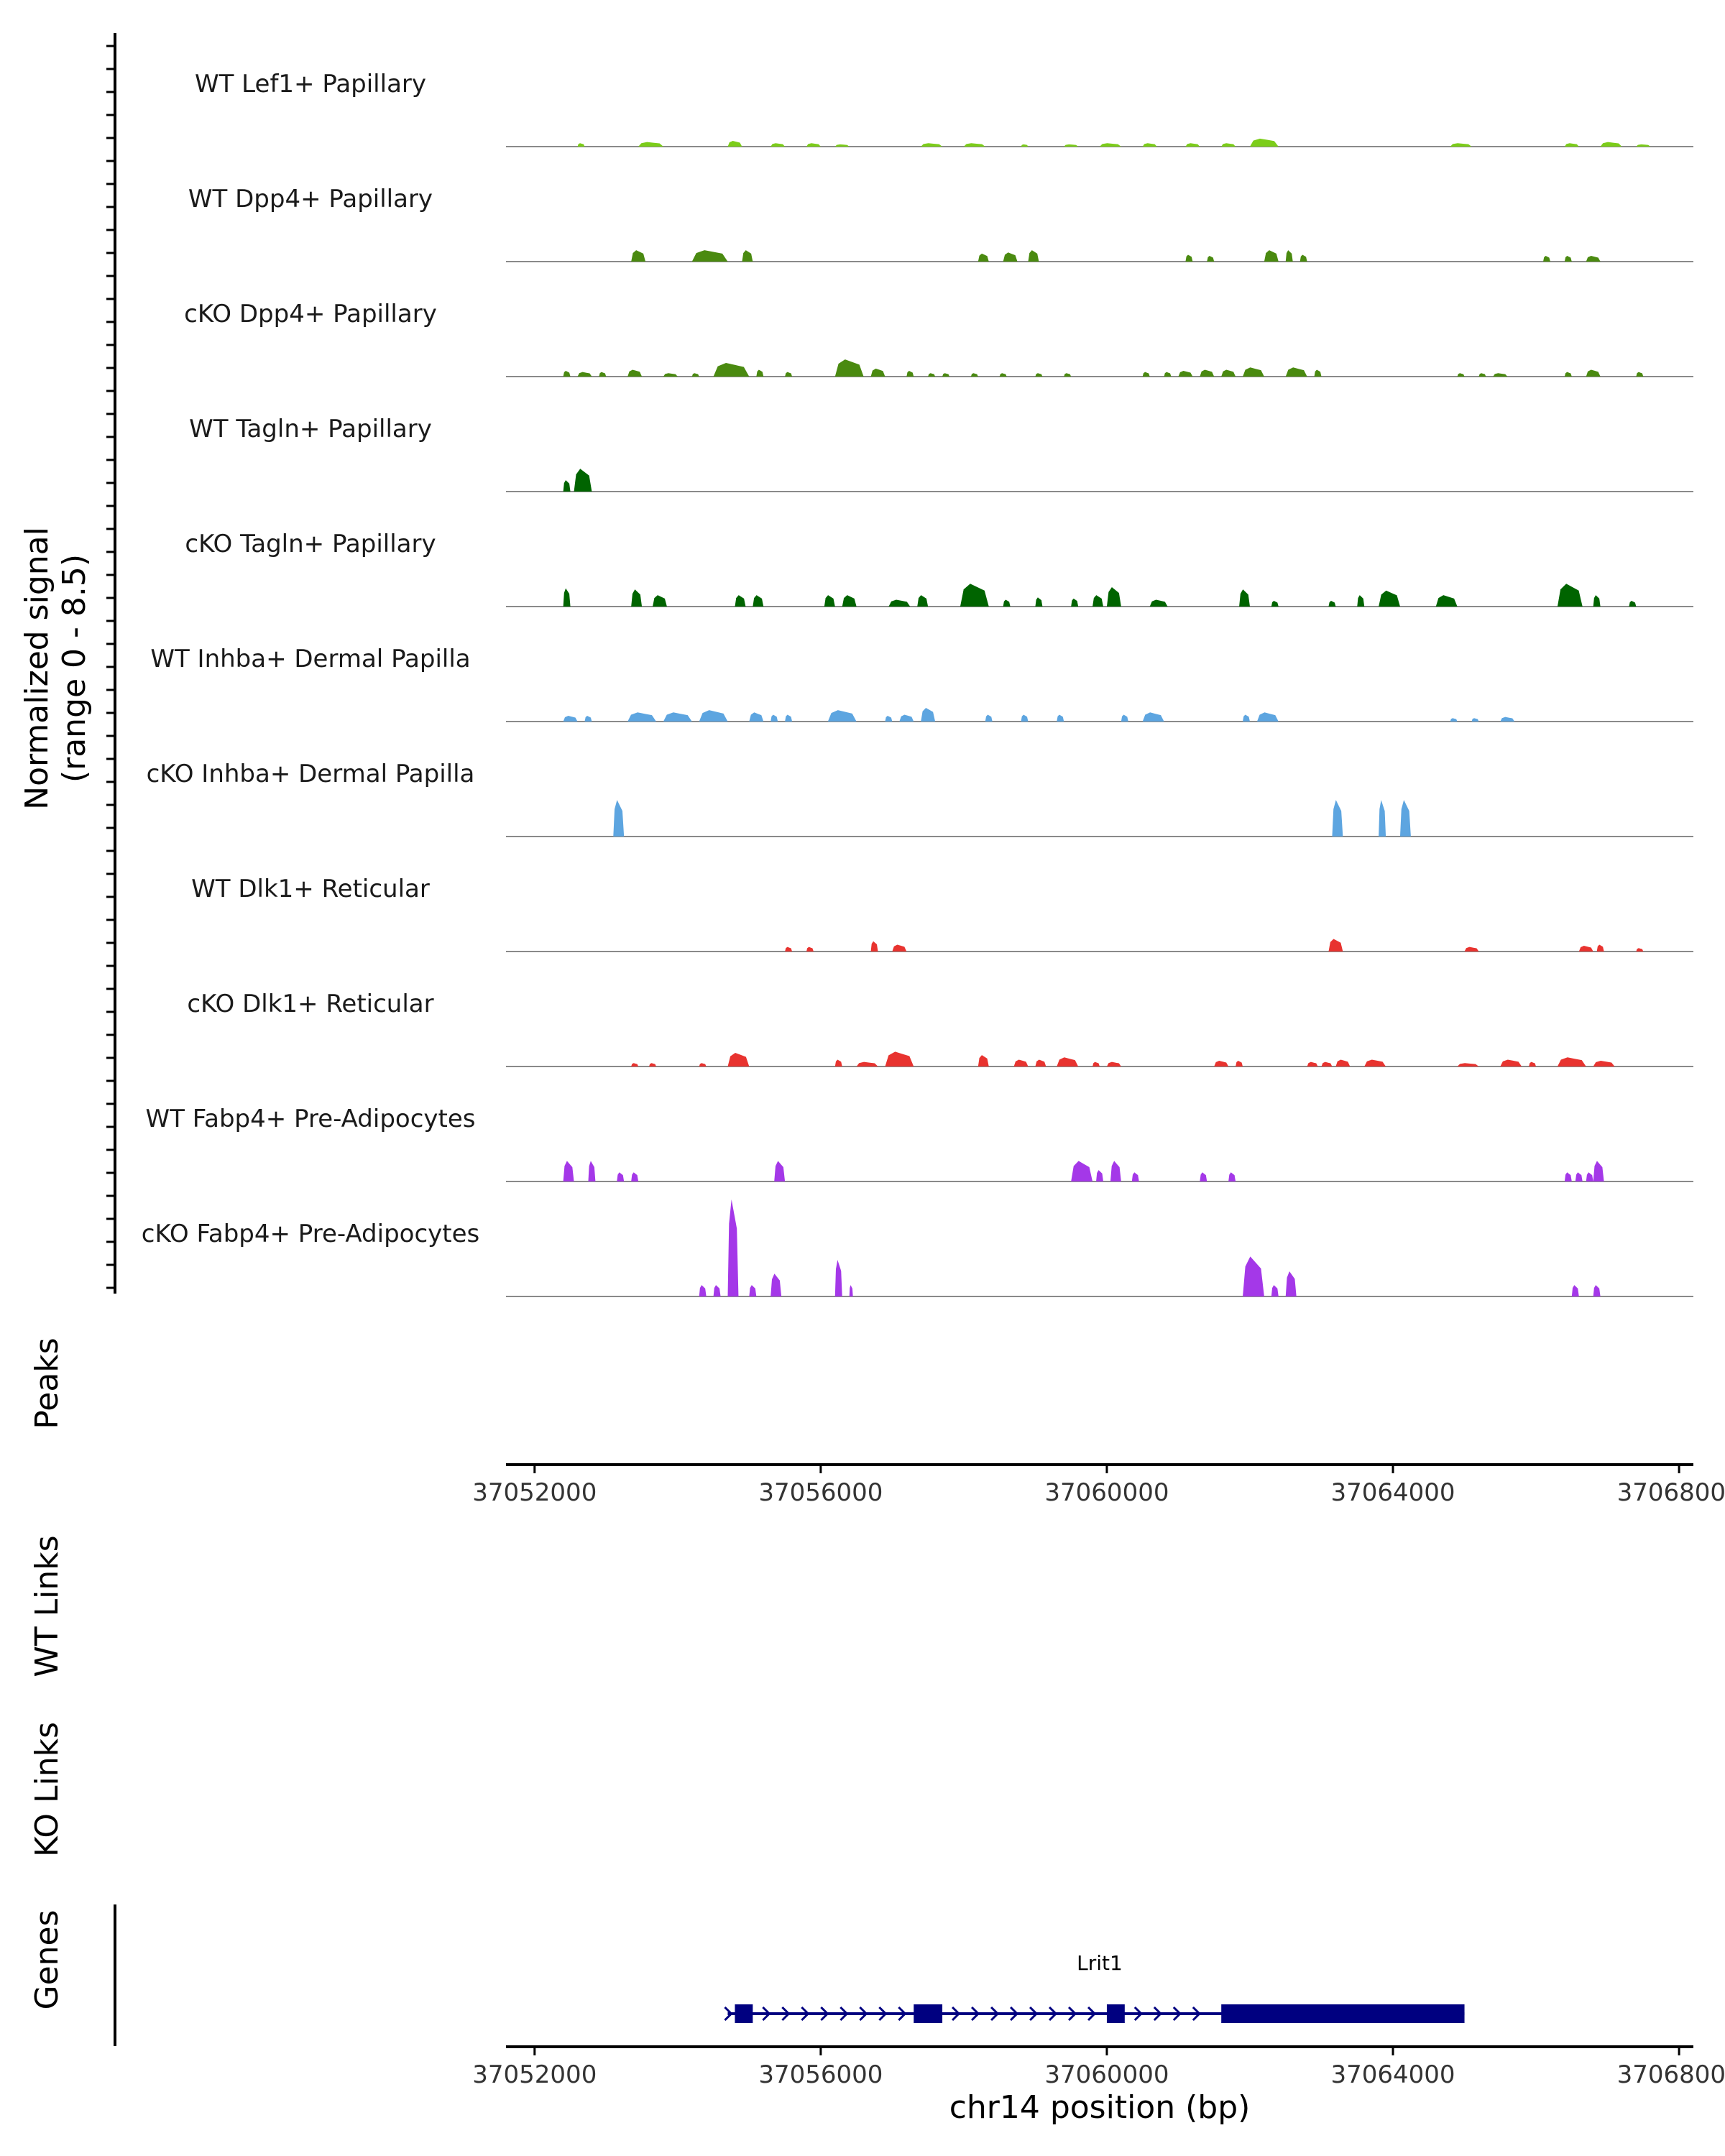 This screenshot has width=1725, height=2156. What do you see at coordinates (940, 1028) in the screenshot?
I see `track: cKO Dlk1+ Reticular` at bounding box center [940, 1028].